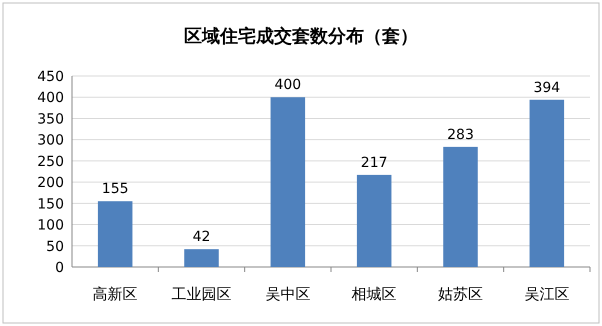  I want to click on data-label: 283, so click(460, 134).